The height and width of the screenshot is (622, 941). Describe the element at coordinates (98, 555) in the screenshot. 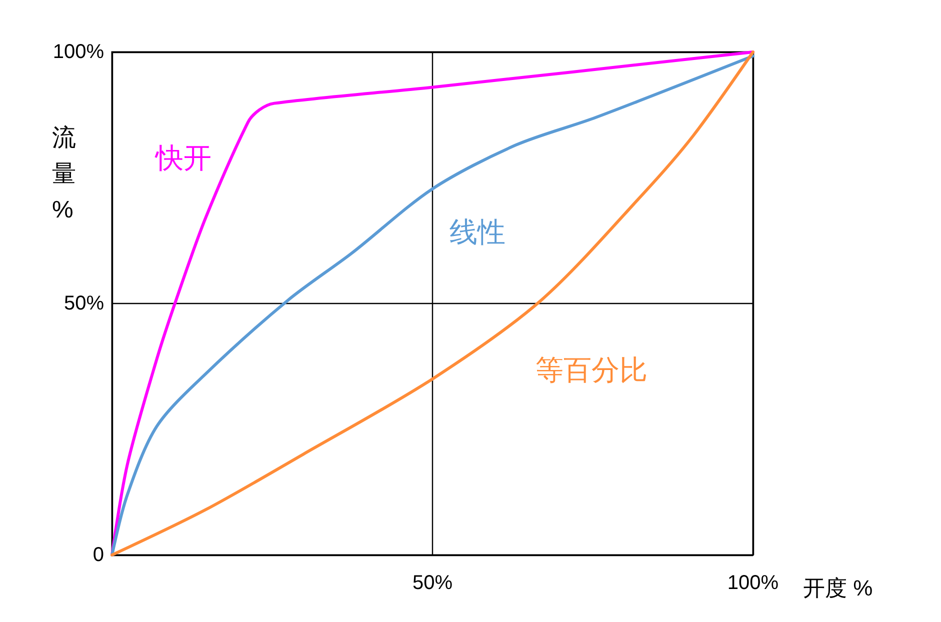

I see `y-tick-label: 0` at that location.